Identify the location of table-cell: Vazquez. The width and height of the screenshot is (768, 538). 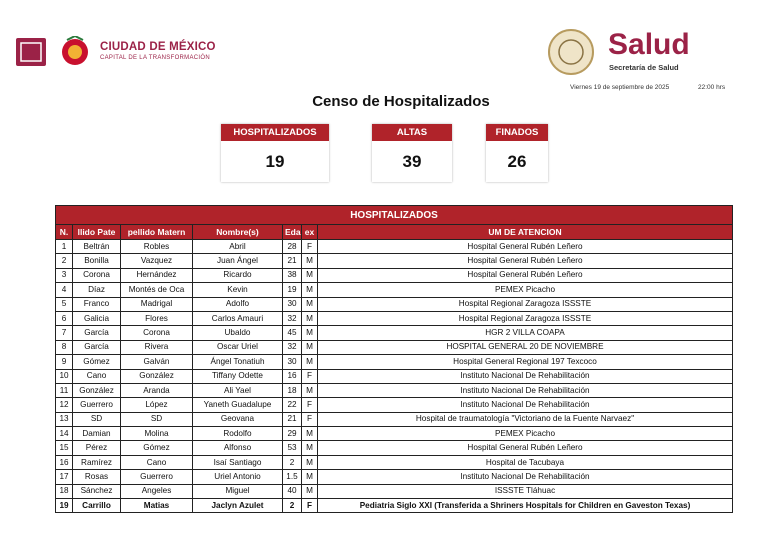
(156, 261).